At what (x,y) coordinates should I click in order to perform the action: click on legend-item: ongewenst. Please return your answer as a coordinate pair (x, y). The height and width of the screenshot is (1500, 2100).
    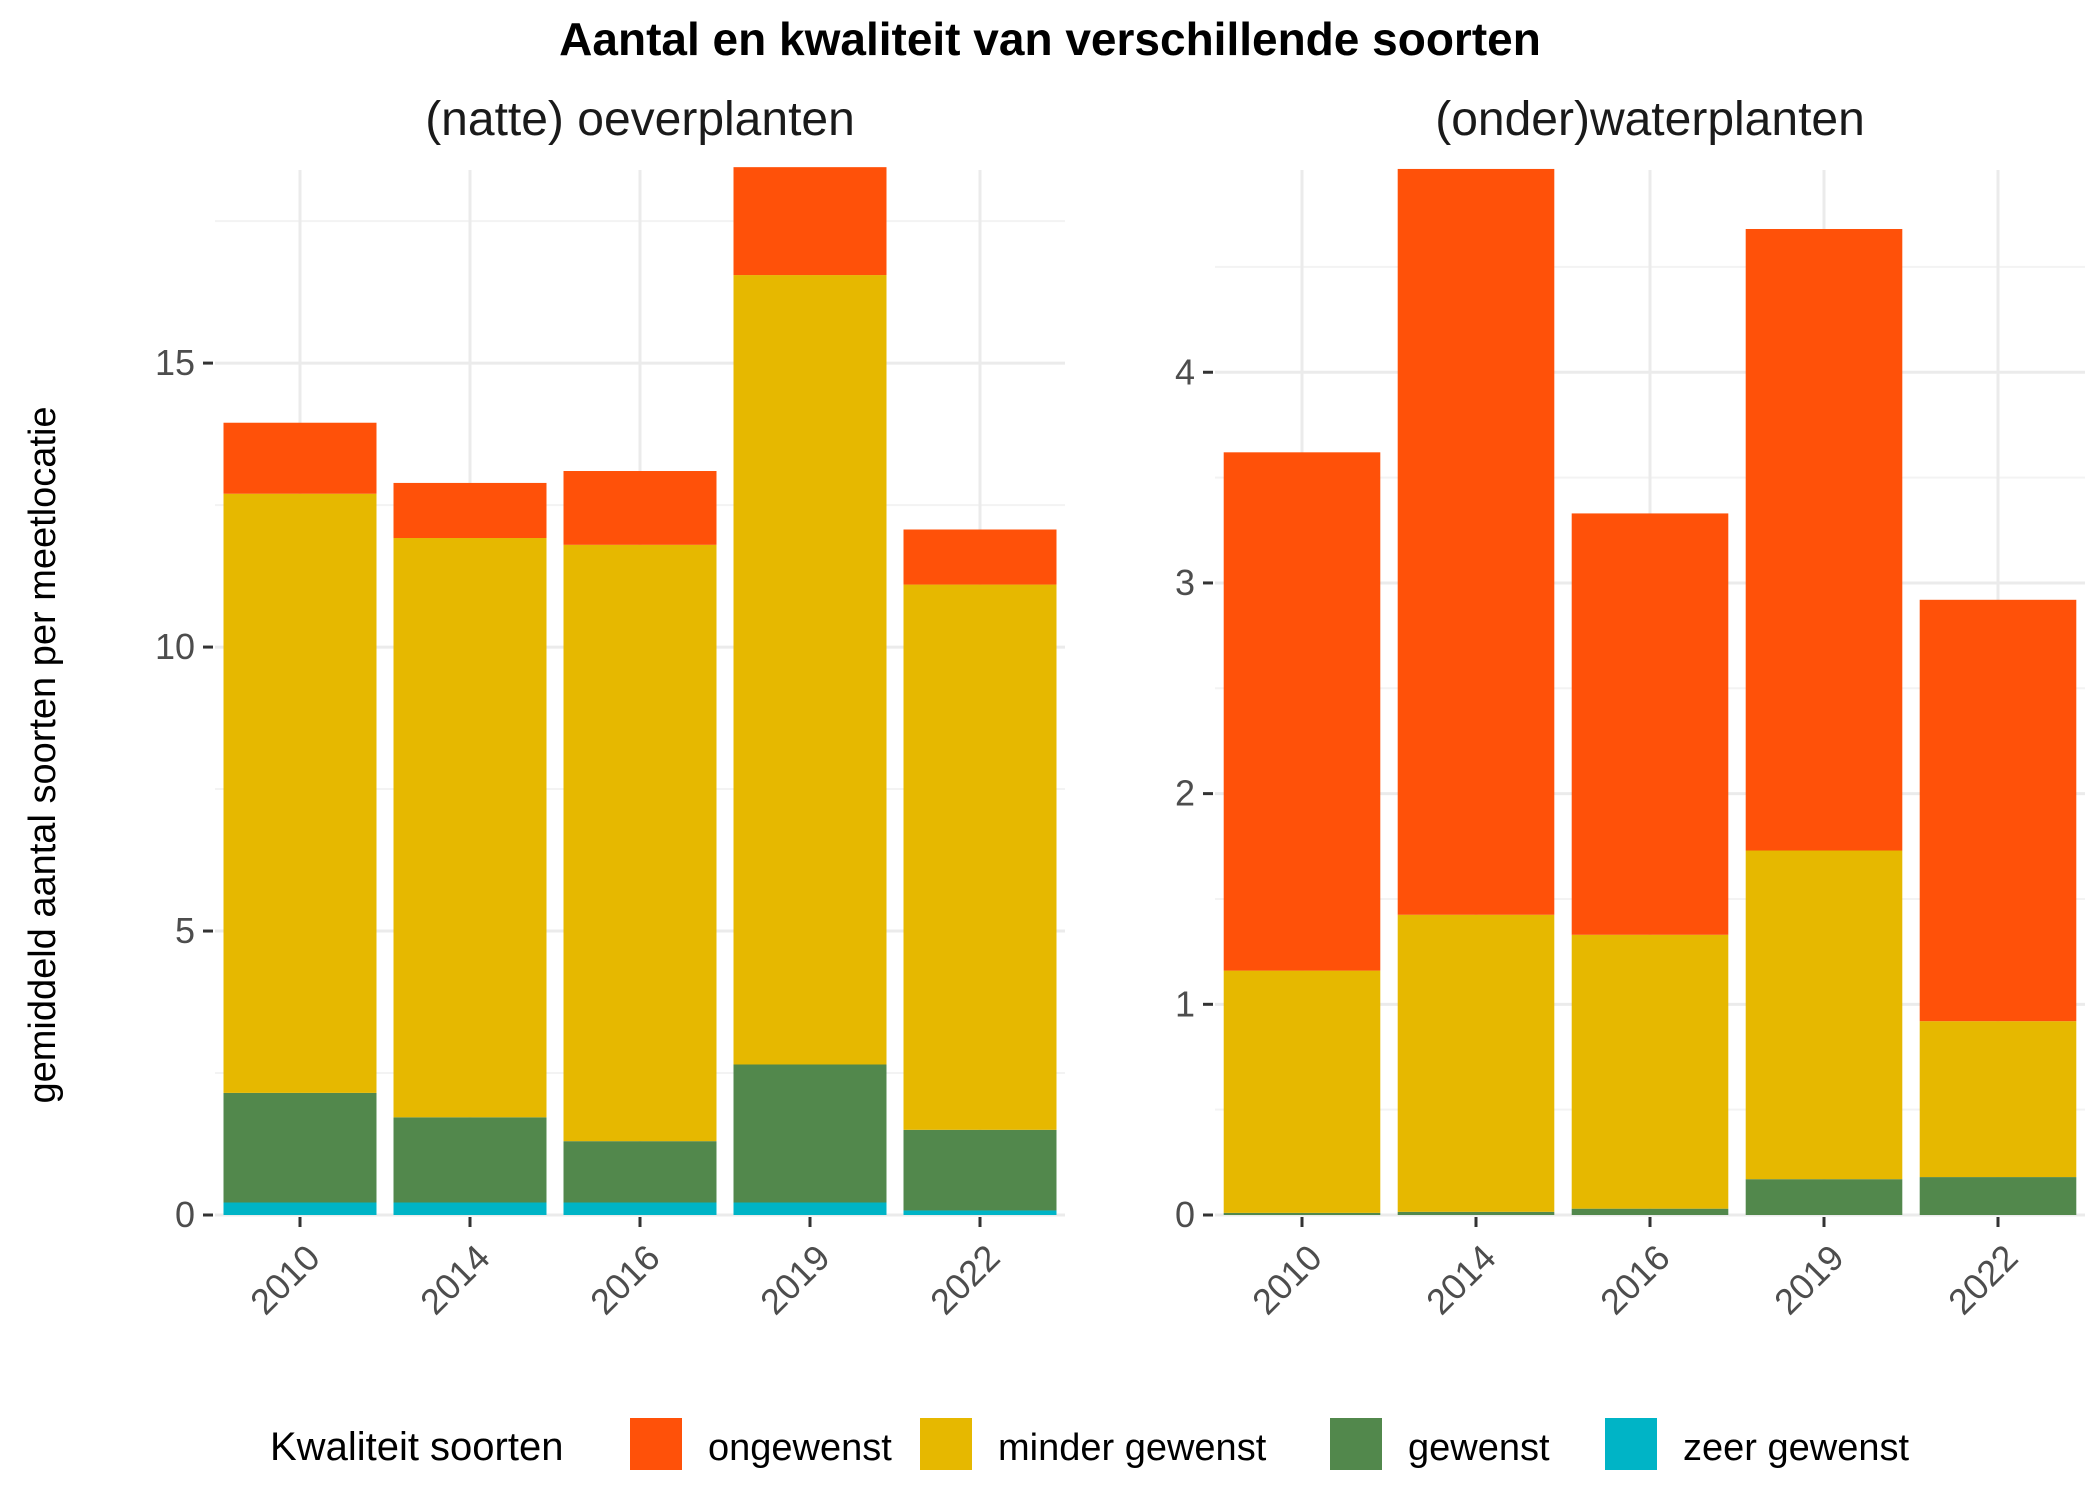
    Looking at the image, I should click on (761, 1444).